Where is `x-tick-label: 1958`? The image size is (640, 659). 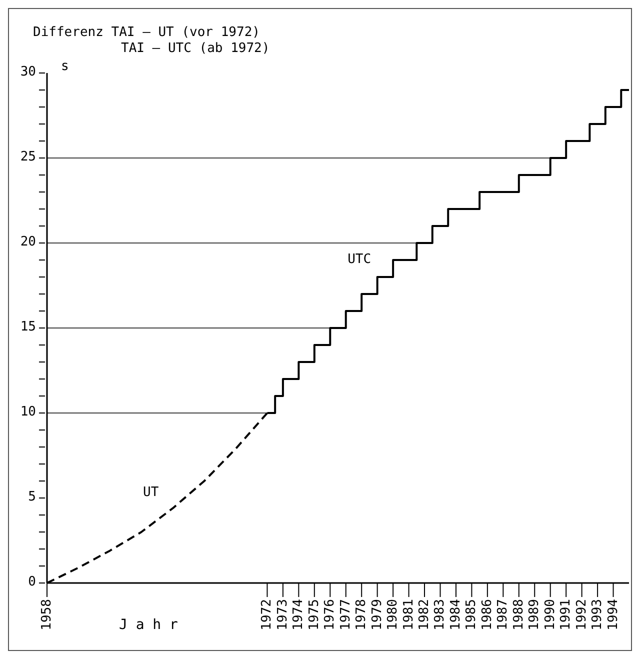 x-tick-label: 1958 is located at coordinates (47, 614).